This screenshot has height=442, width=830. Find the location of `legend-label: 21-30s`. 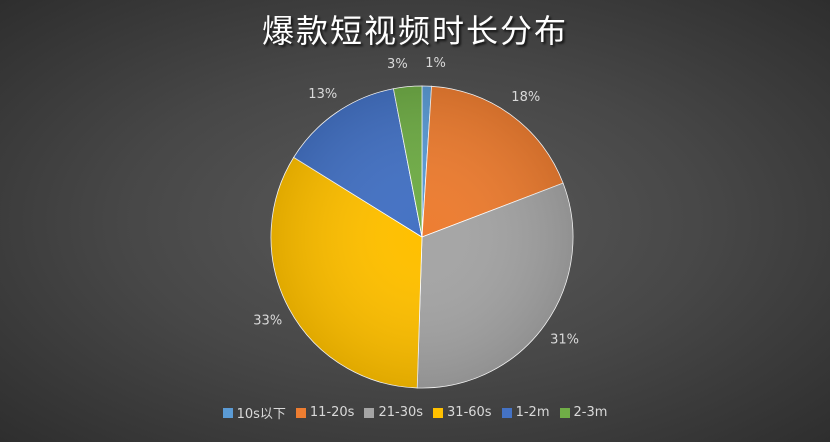

legend-label: 21-30s is located at coordinates (401, 412).